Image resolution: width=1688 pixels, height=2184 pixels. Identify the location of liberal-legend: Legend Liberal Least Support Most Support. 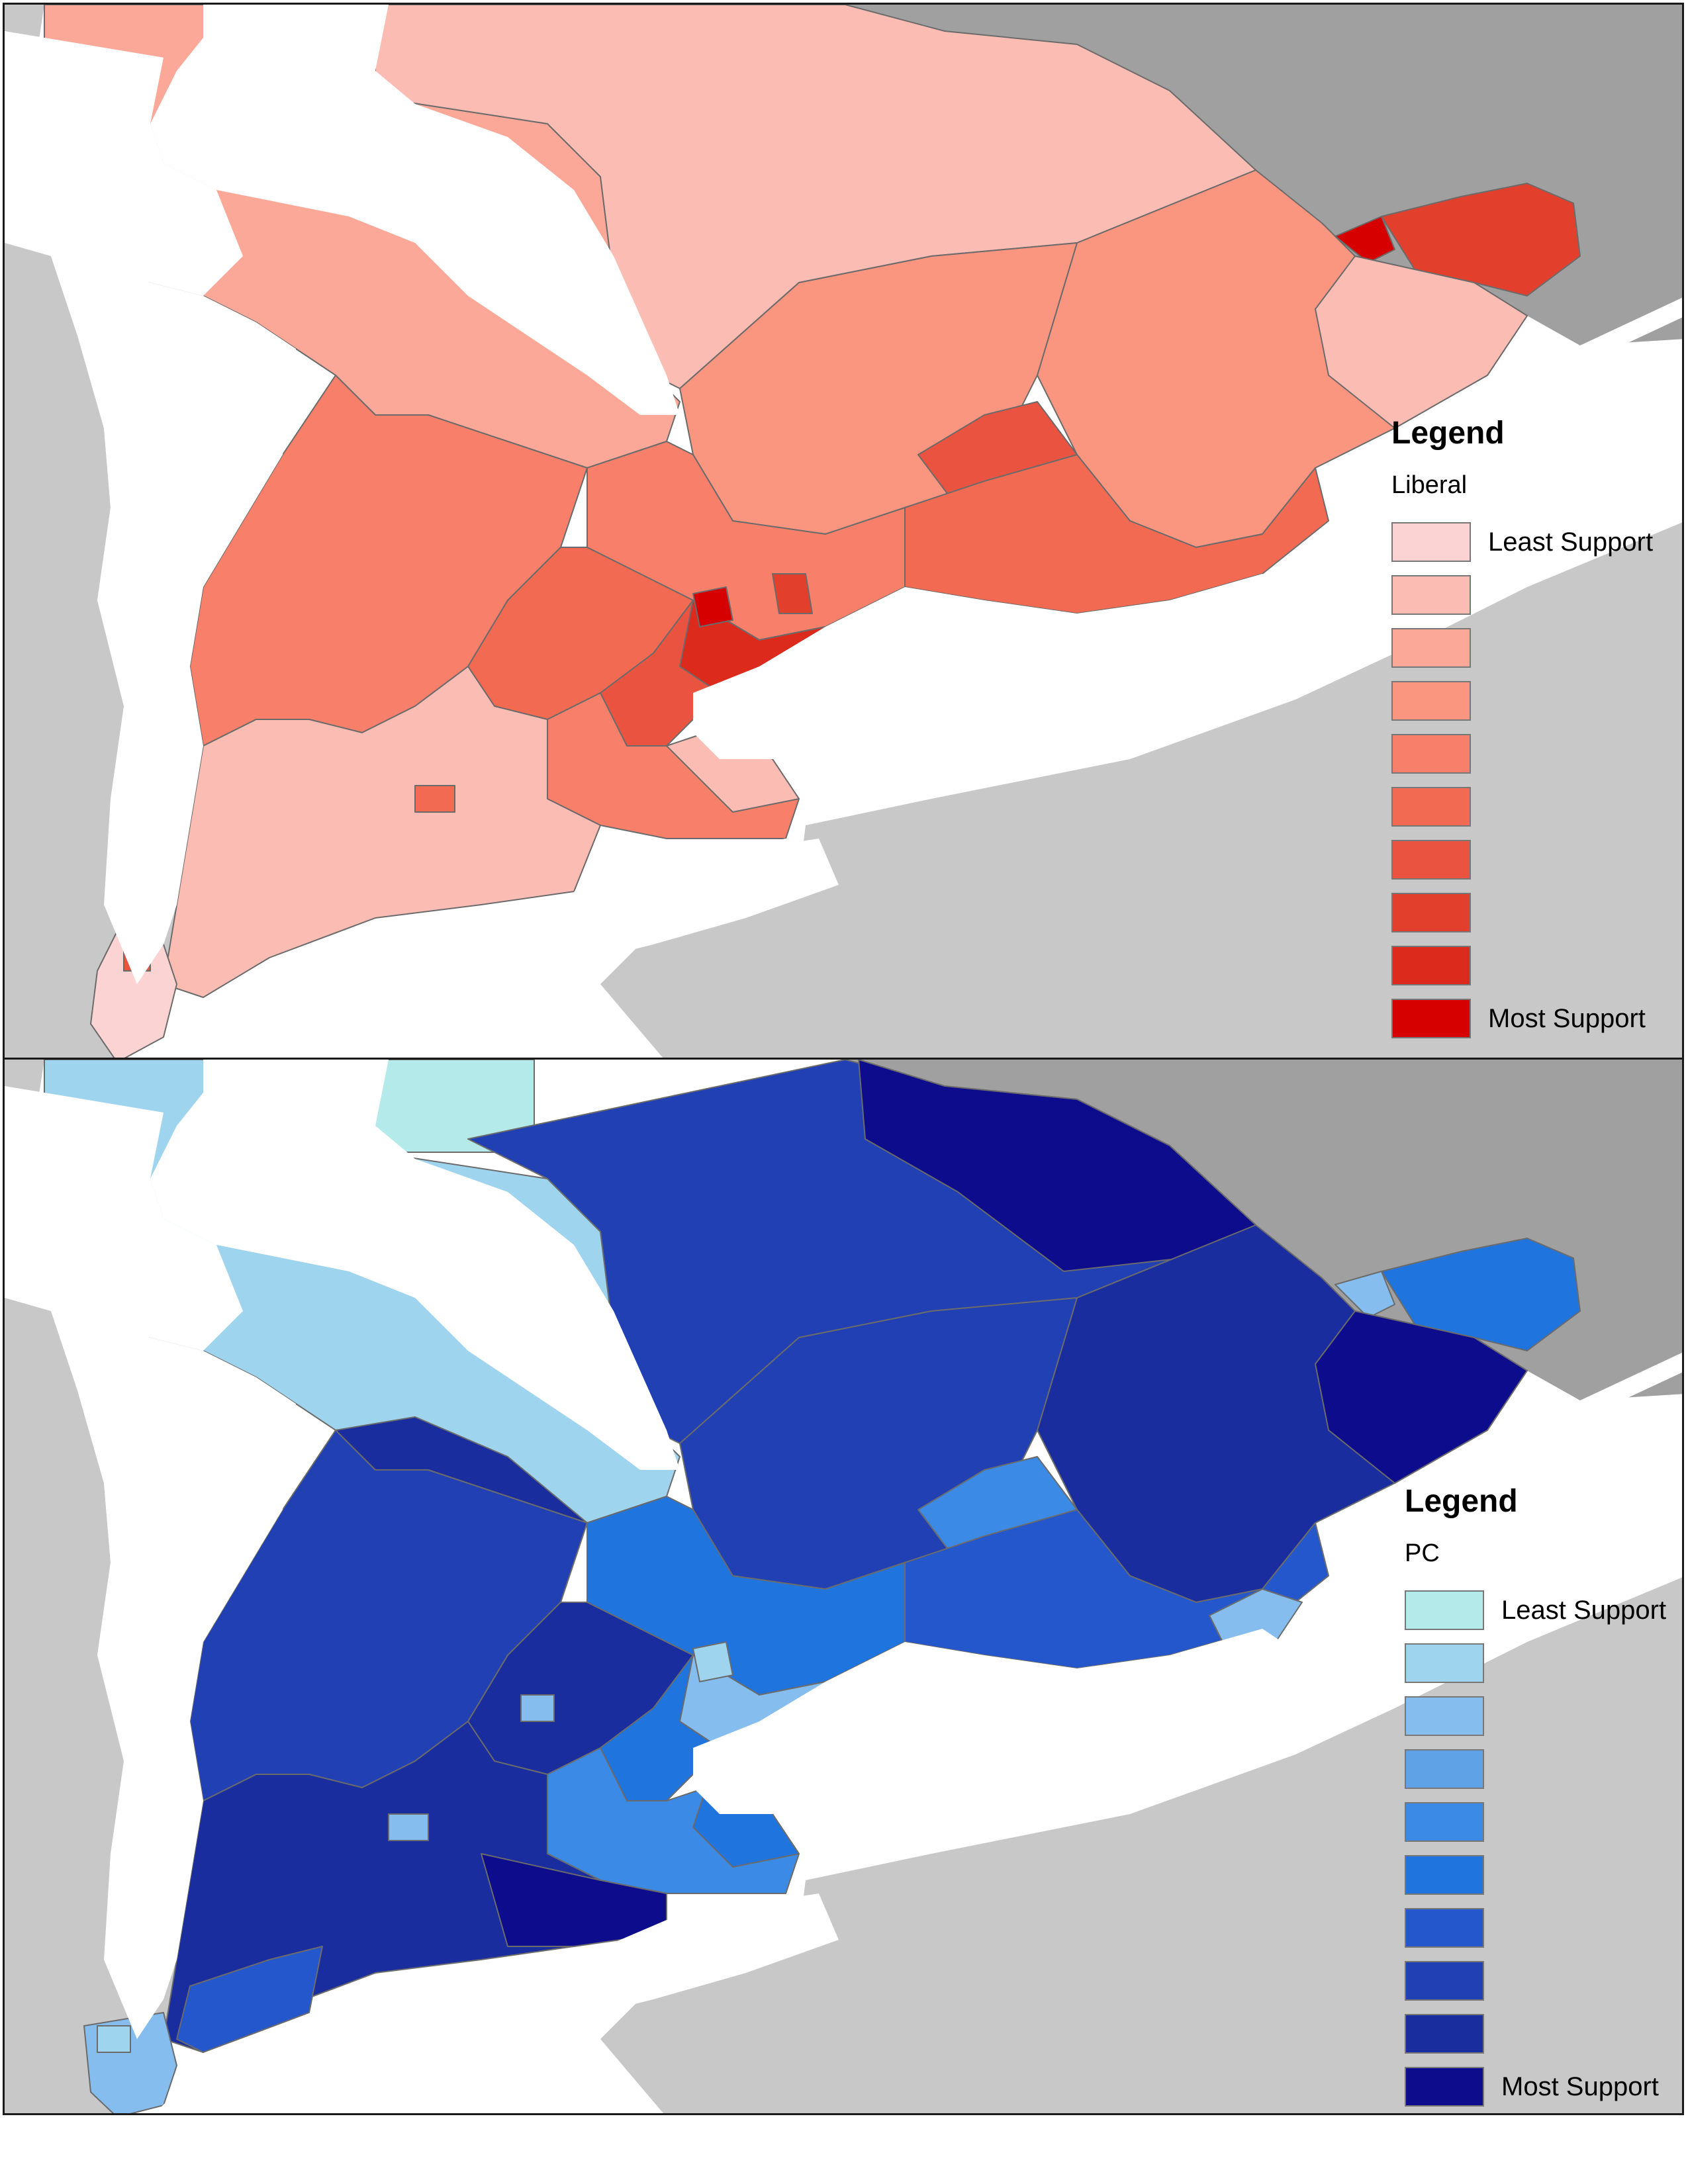
(1522, 730).